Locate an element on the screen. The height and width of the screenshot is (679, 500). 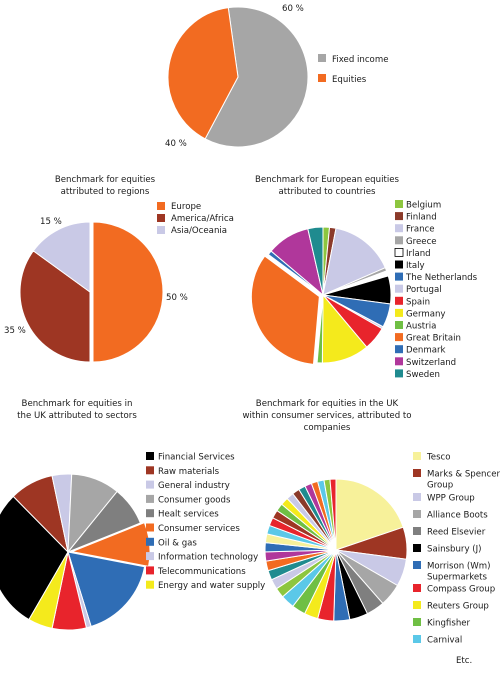
legend-swatch-general-industry is located at coordinates (150, 484).